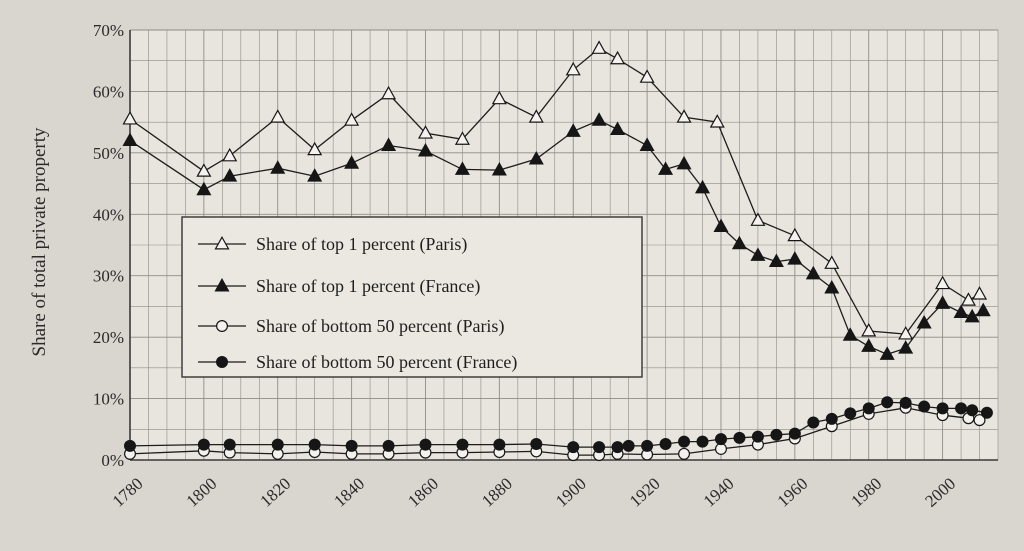 The width and height of the screenshot is (1024, 551). I want to click on legend-label: Share of top 1 percent (Paris), so click(361, 244).